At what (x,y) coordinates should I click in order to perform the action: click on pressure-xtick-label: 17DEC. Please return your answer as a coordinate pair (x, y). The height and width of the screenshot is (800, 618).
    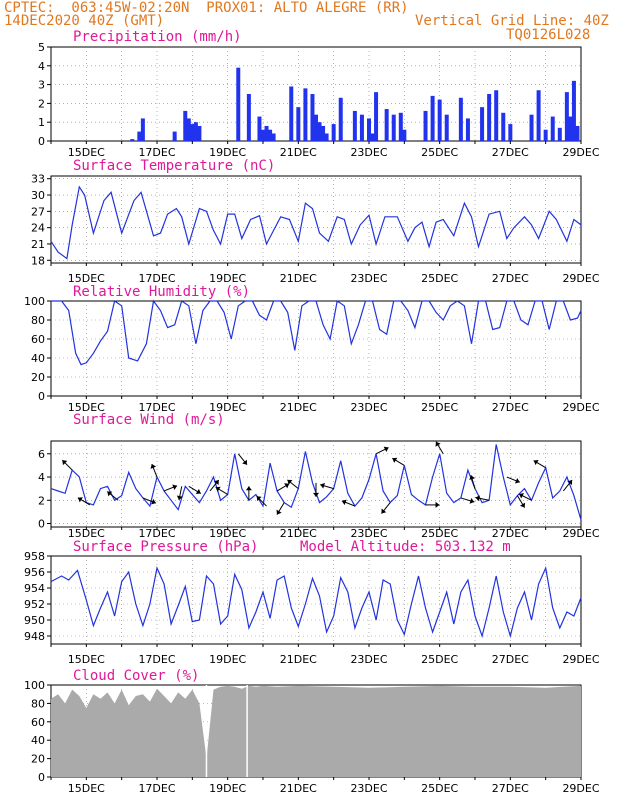
    Looking at the image, I should click on (156, 659).